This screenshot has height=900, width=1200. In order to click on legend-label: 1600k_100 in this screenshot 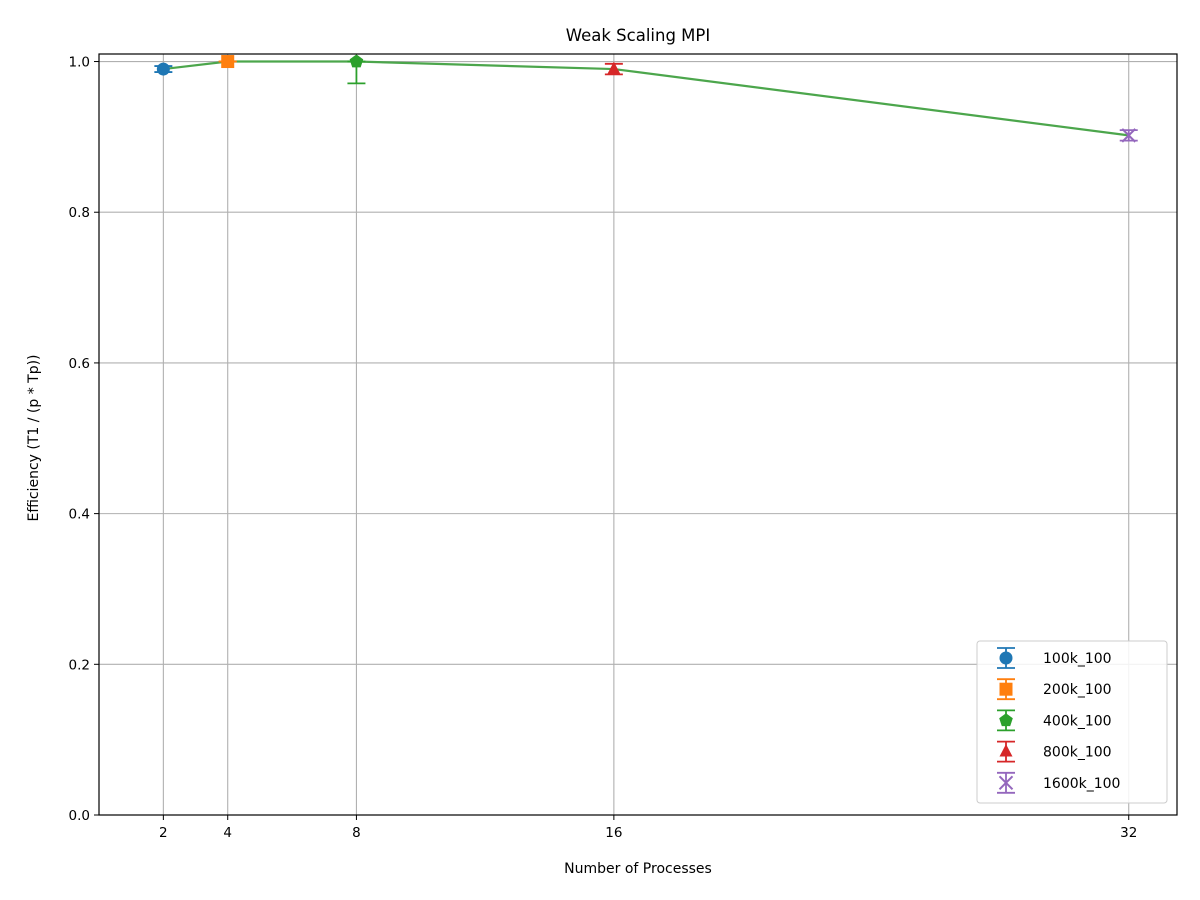, I will do `click(1081, 784)`.